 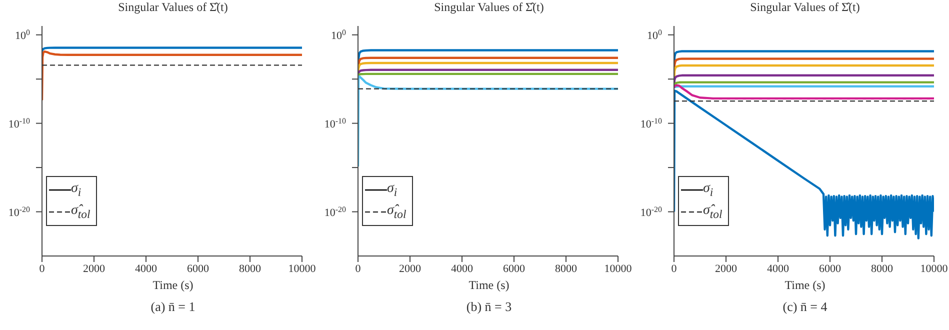 I want to click on text: (c) n̄ = 4, so click(x=805, y=307).